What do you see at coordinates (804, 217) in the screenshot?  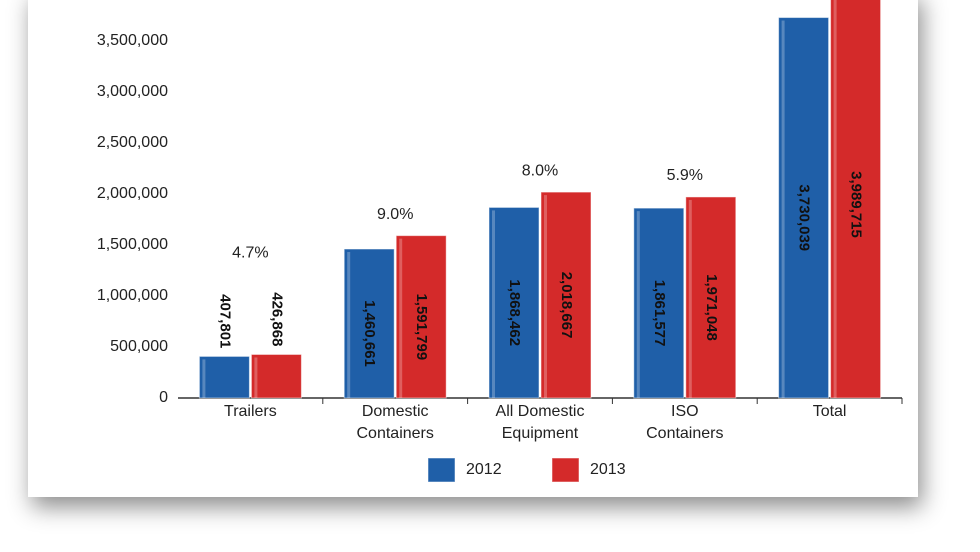 I see `value-label: 3,730,039` at bounding box center [804, 217].